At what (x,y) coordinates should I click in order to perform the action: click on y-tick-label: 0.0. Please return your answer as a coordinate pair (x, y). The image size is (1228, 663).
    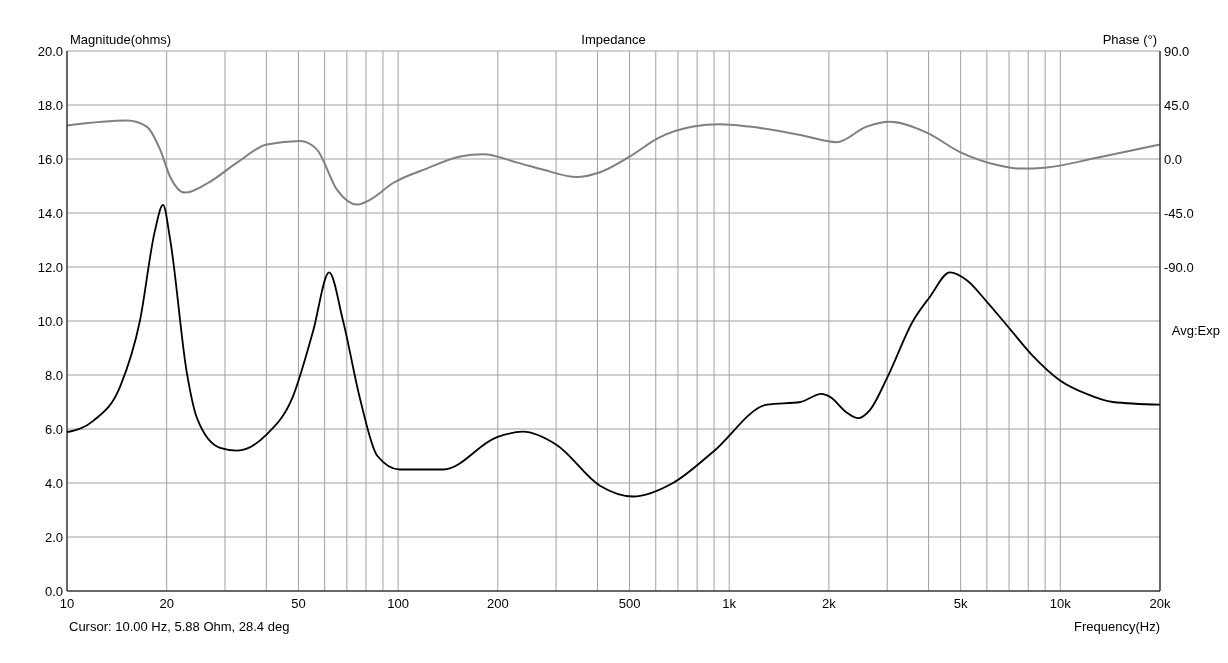
    Looking at the image, I should click on (53, 591).